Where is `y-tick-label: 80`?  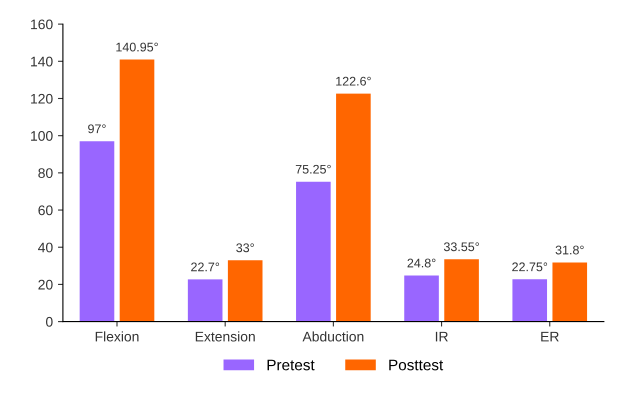 y-tick-label: 80 is located at coordinates (45, 173).